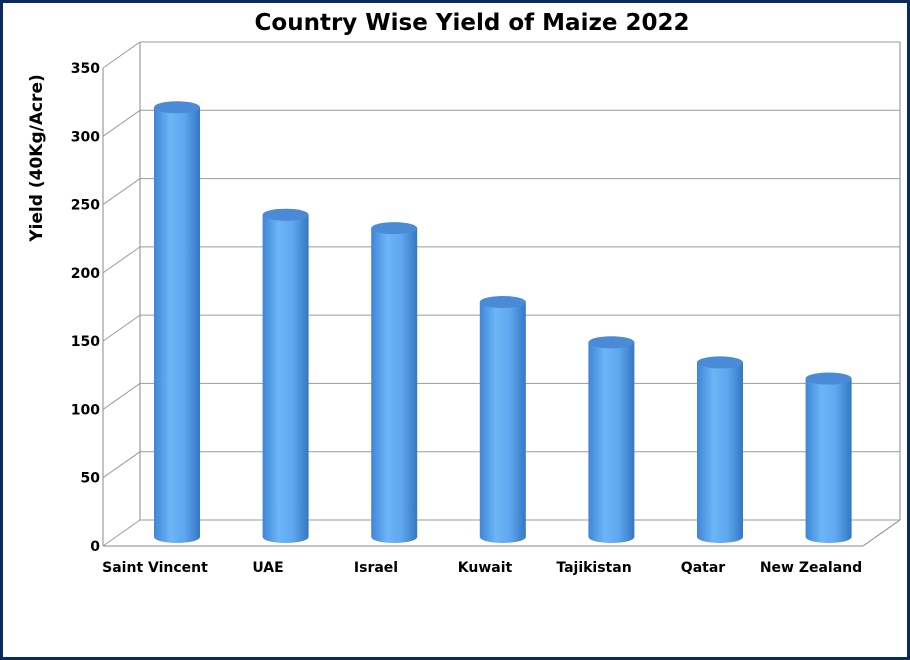 This screenshot has width=910, height=660. I want to click on bar-kuwait, so click(502, 419).